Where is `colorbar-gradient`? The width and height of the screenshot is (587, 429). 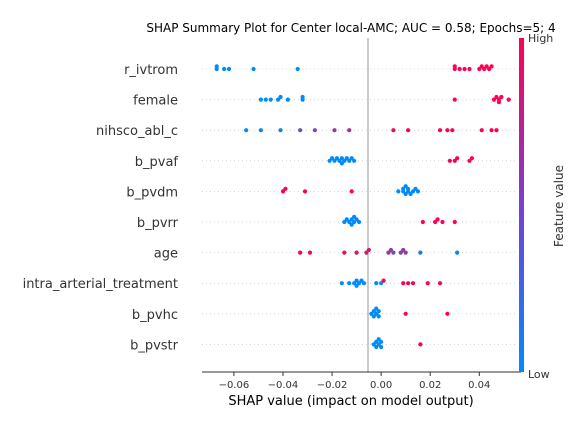 colorbar-gradient is located at coordinates (521, 205).